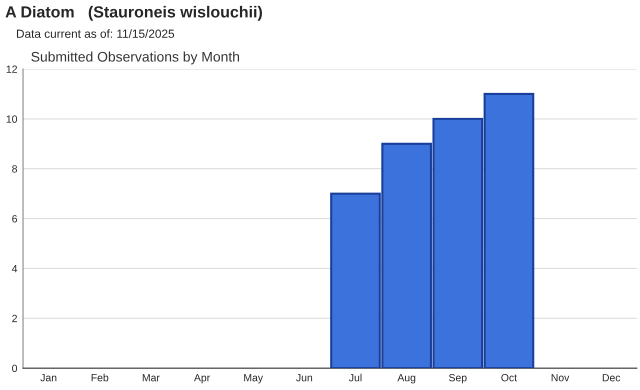 The width and height of the screenshot is (640, 390). What do you see at coordinates (15, 368) in the screenshot?
I see `y-tick-label: 0` at bounding box center [15, 368].